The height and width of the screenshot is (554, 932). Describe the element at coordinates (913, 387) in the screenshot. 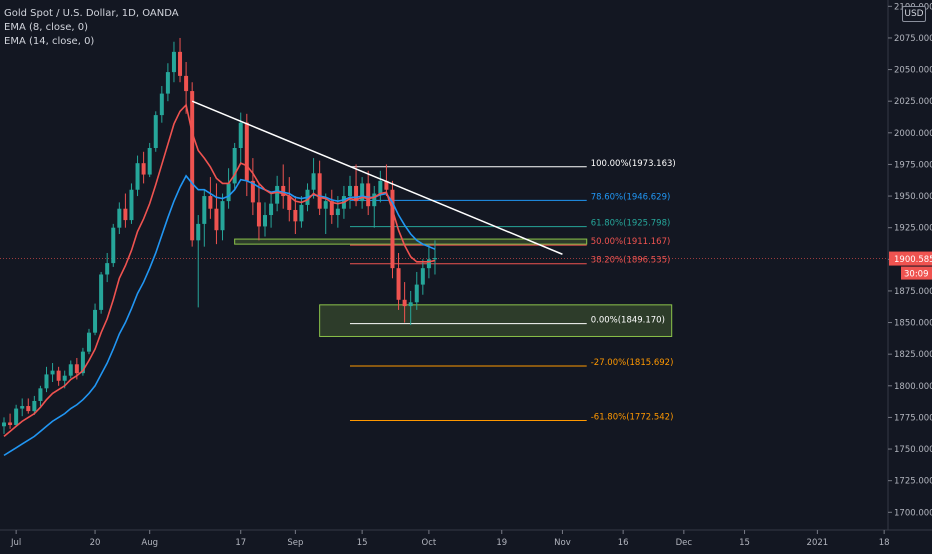

I see `y-tick-label: 1800.000` at that location.